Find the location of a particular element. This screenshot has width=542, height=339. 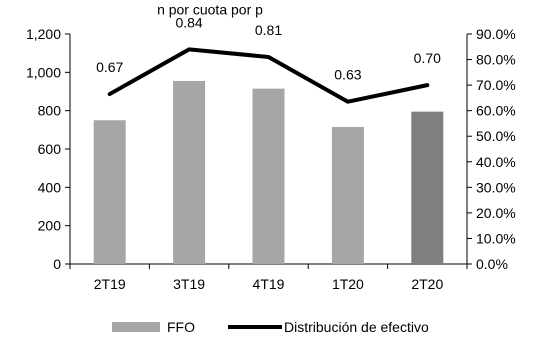

right-tick-label: 60.0% is located at coordinates (496, 111).